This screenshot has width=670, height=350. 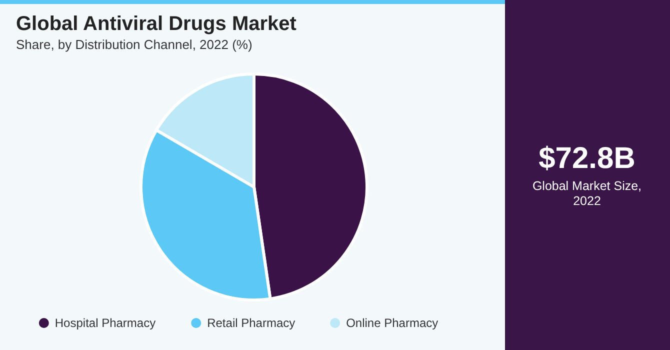 I want to click on legend-label: Retail Pharmacy, so click(x=251, y=323).